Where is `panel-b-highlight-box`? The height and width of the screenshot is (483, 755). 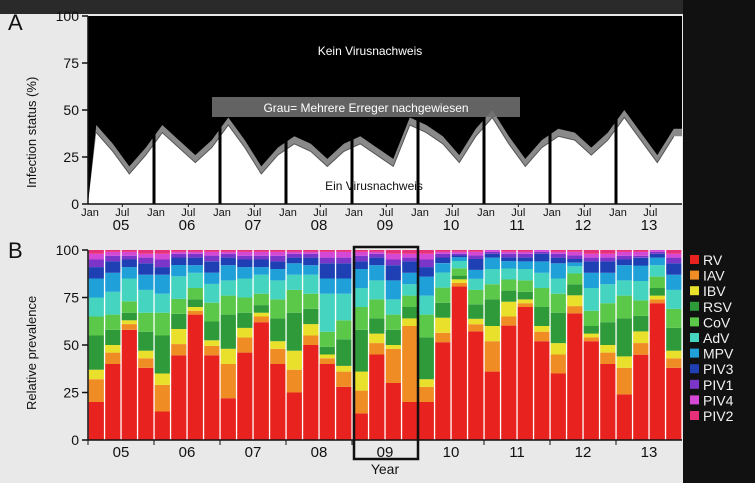
panel-b-highlight-box is located at coordinates (386, 353).